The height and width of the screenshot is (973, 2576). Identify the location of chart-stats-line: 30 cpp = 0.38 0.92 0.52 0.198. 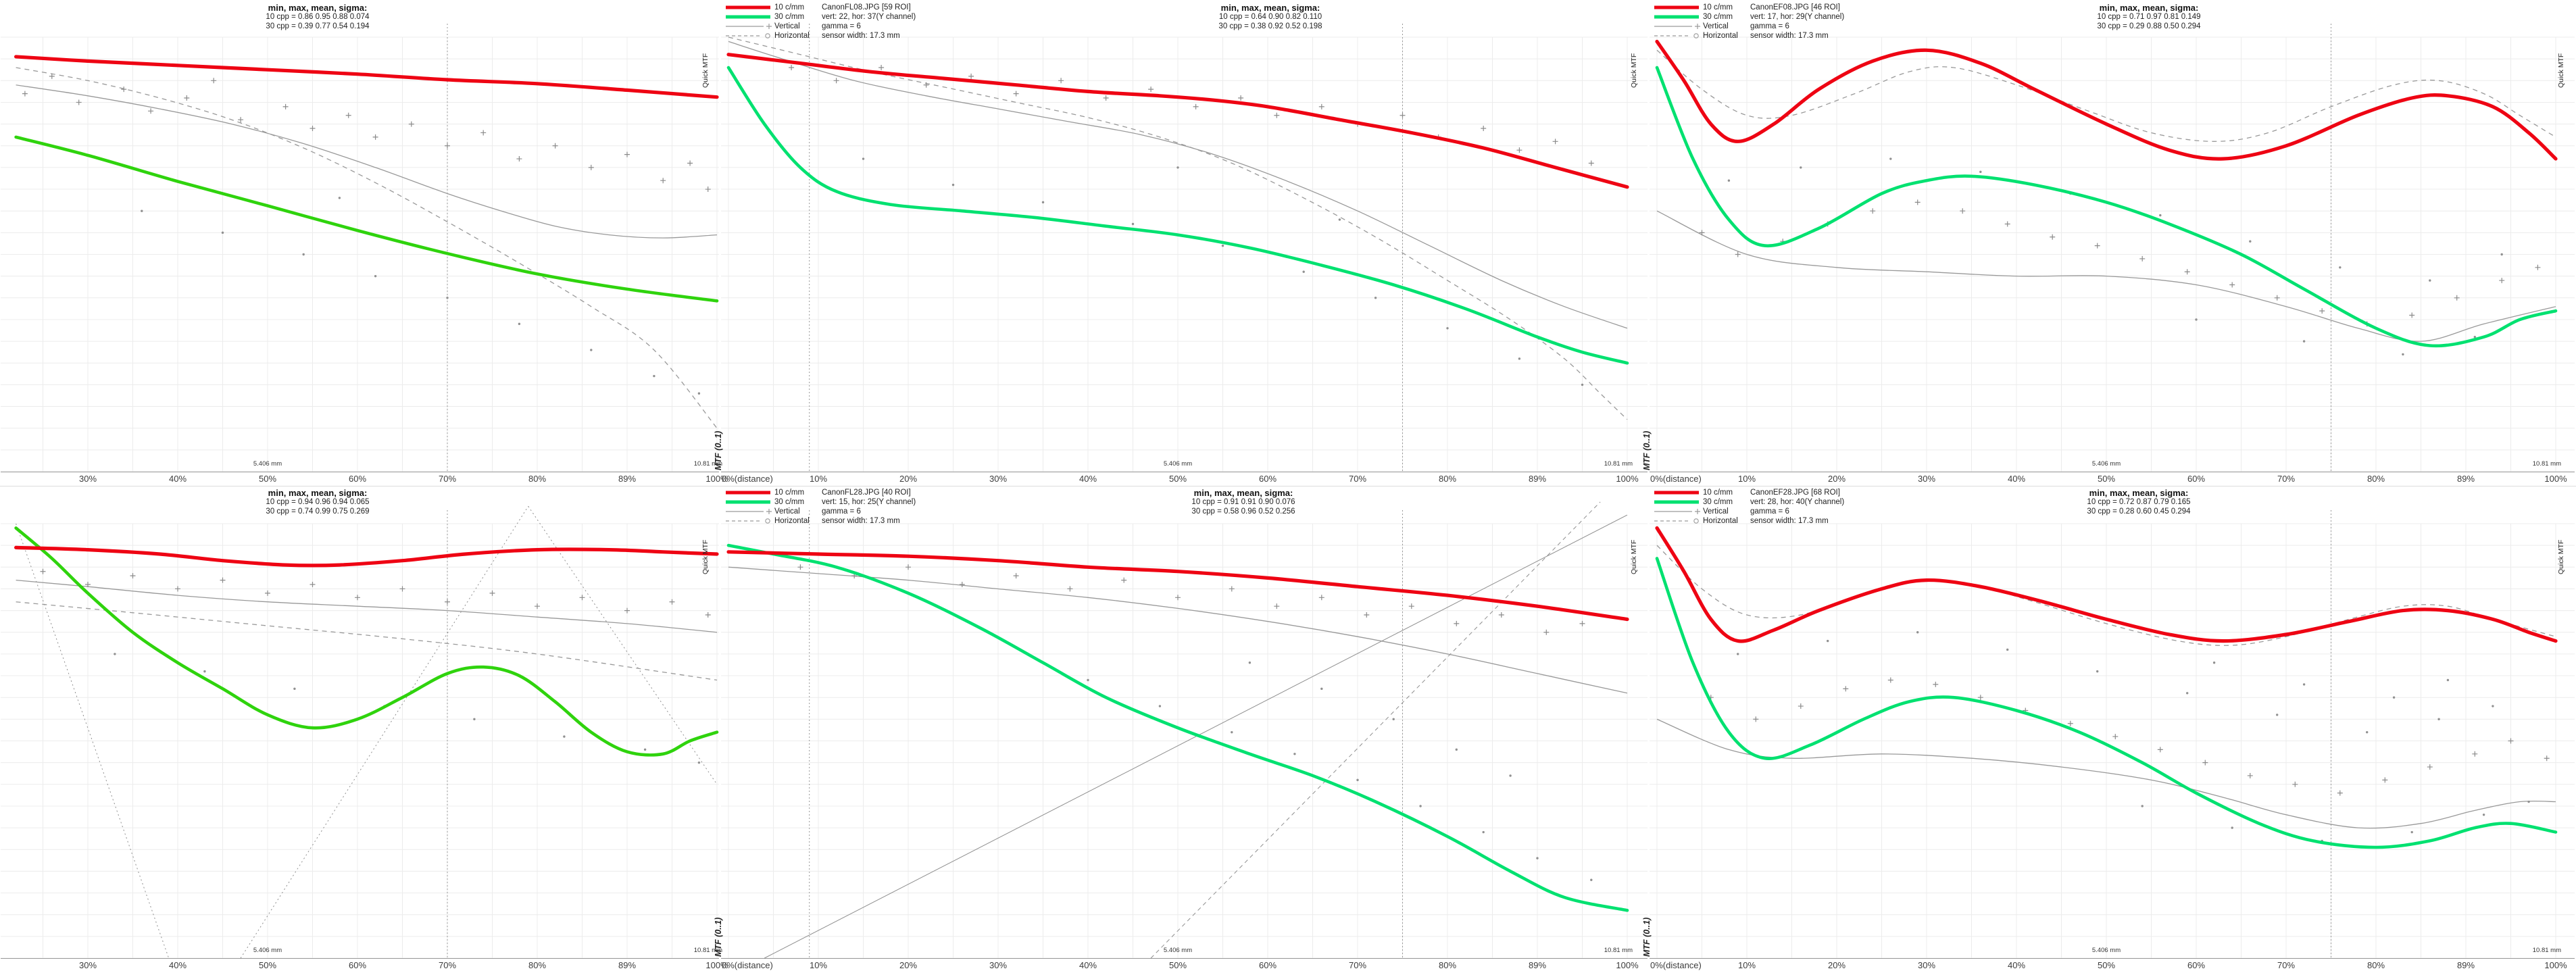
(1270, 26).